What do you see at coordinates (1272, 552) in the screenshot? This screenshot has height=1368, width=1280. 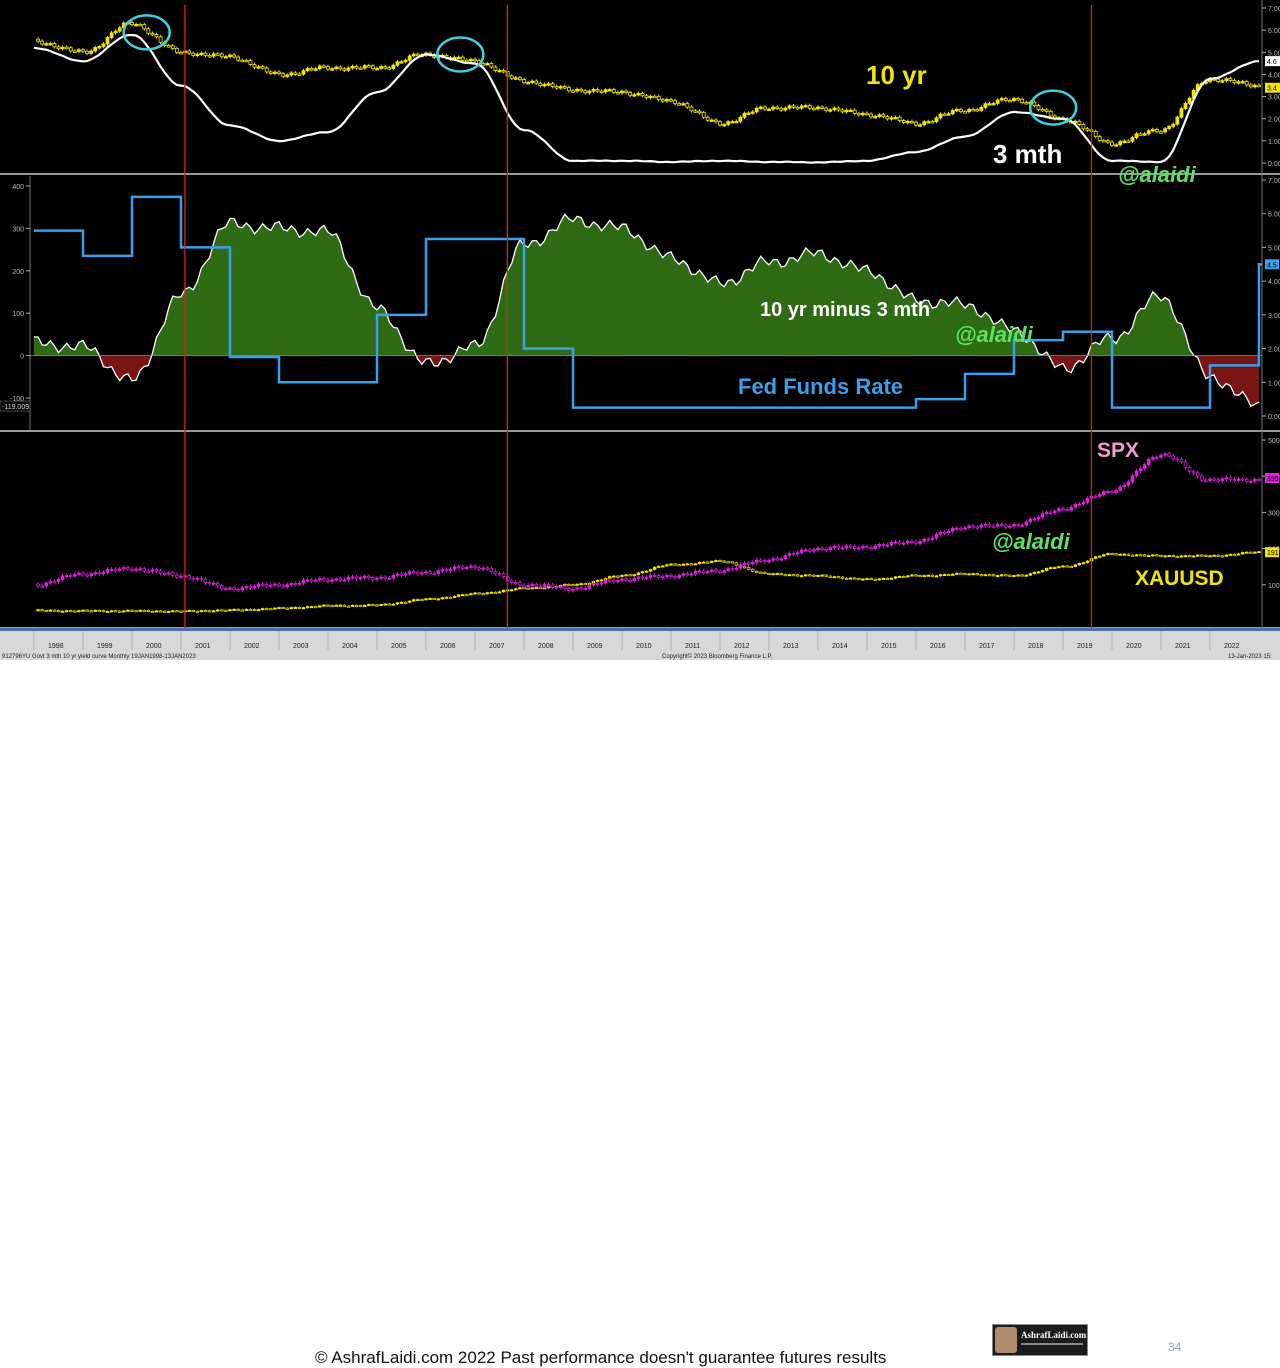 I see `last-value-tag` at bounding box center [1272, 552].